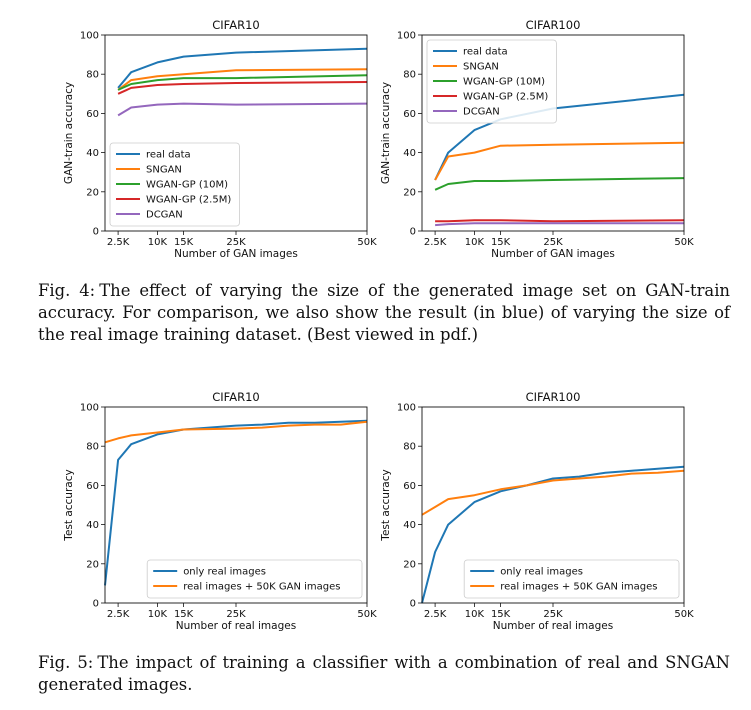  What do you see at coordinates (236, 502) in the screenshot?
I see `series-line-only-real-images` at bounding box center [236, 502].